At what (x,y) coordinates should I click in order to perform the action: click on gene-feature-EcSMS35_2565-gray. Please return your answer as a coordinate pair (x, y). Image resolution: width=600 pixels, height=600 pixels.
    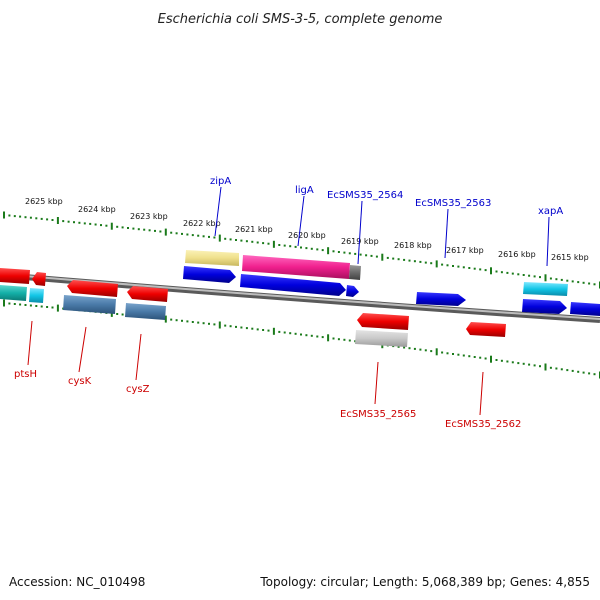
    Looking at the image, I should click on (381, 338).